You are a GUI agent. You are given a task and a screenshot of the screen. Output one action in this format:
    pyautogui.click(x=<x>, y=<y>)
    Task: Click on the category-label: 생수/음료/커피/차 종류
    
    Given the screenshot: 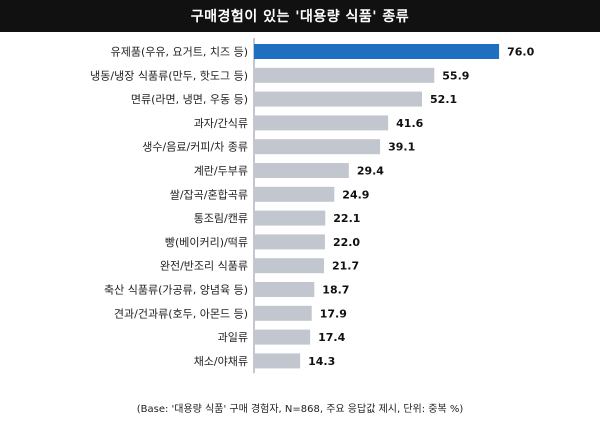 What is the action you would take?
    pyautogui.click(x=195, y=147)
    